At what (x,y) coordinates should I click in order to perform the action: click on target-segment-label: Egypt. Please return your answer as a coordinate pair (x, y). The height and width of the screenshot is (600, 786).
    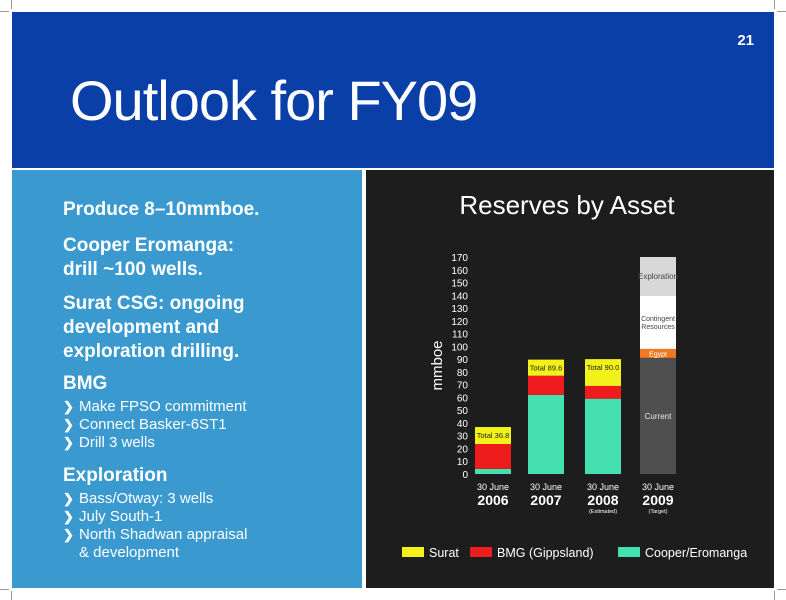
    Looking at the image, I should click on (658, 354).